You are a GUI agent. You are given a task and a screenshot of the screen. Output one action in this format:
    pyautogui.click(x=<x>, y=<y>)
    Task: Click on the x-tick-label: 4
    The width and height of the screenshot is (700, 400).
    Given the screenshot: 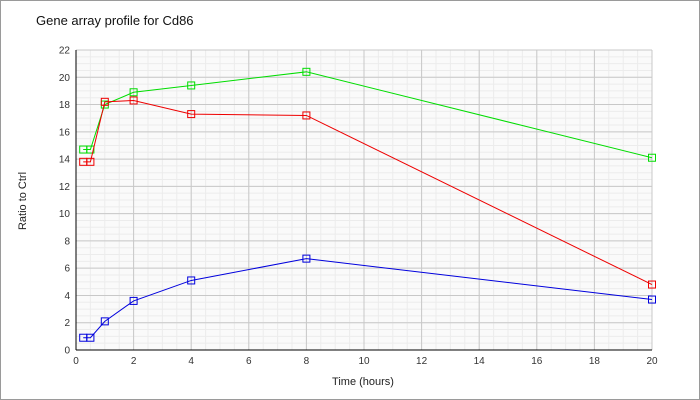 What is the action you would take?
    pyautogui.click(x=191, y=361)
    